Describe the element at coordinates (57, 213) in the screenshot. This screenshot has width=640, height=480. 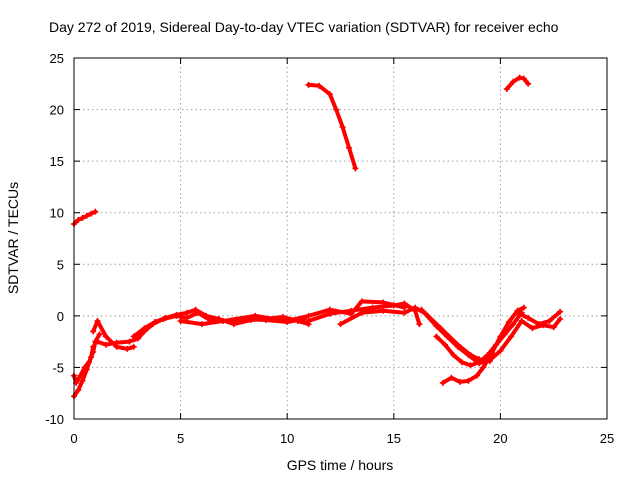
I see `y-tick-label: 10` at that location.